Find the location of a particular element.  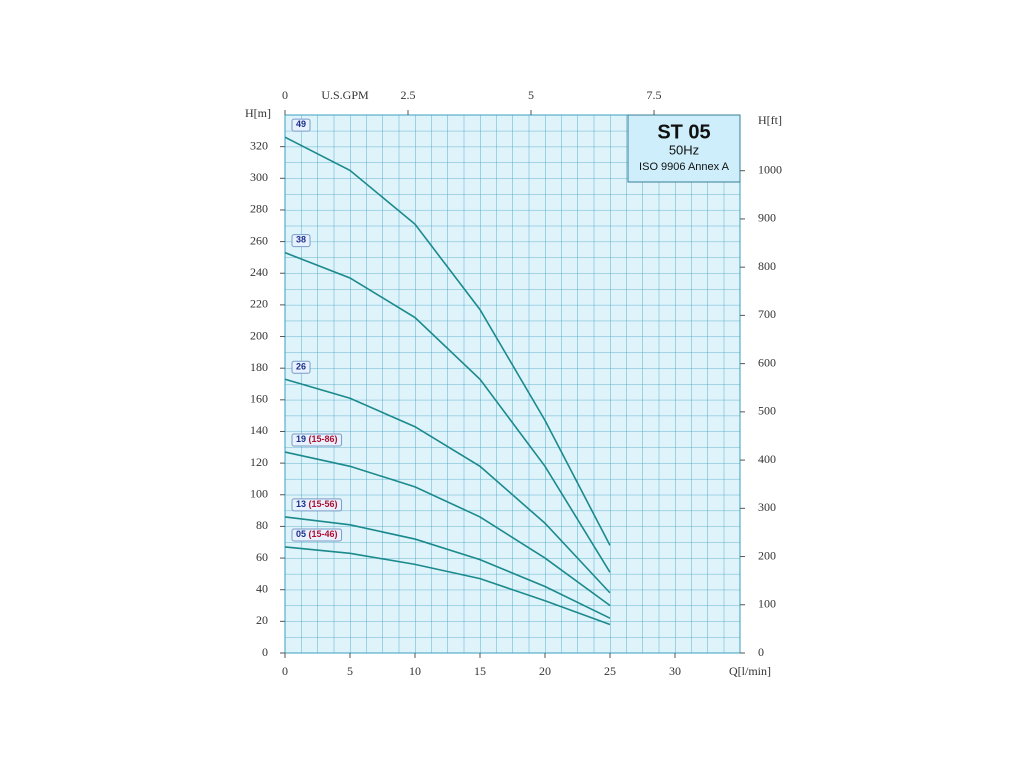

y-tick-label: 40 is located at coordinates (262, 588).